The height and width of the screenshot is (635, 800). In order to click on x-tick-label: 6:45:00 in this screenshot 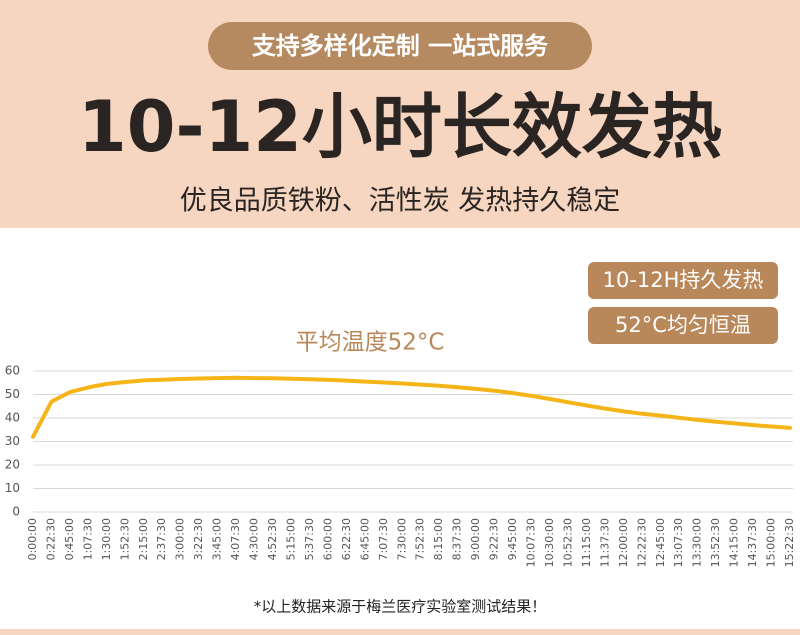, I will do `click(364, 539)`.